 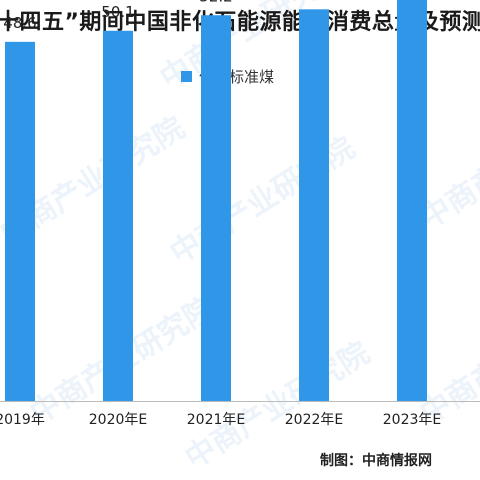 What do you see at coordinates (22, 420) in the screenshot?
I see `x-tick-label: 2019年` at bounding box center [22, 420].